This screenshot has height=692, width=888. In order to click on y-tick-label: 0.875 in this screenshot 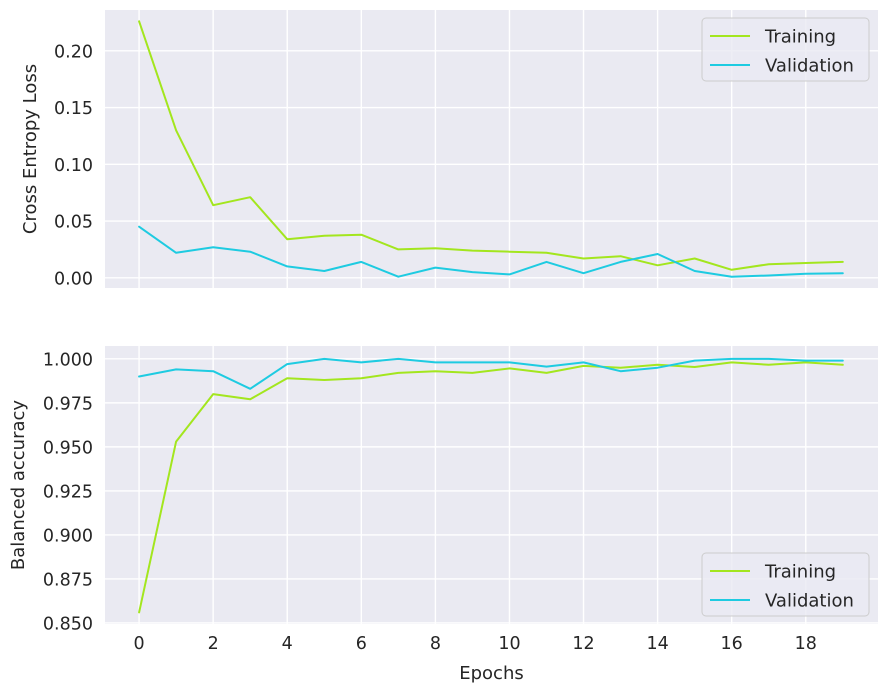, I will do `click(68, 580)`.